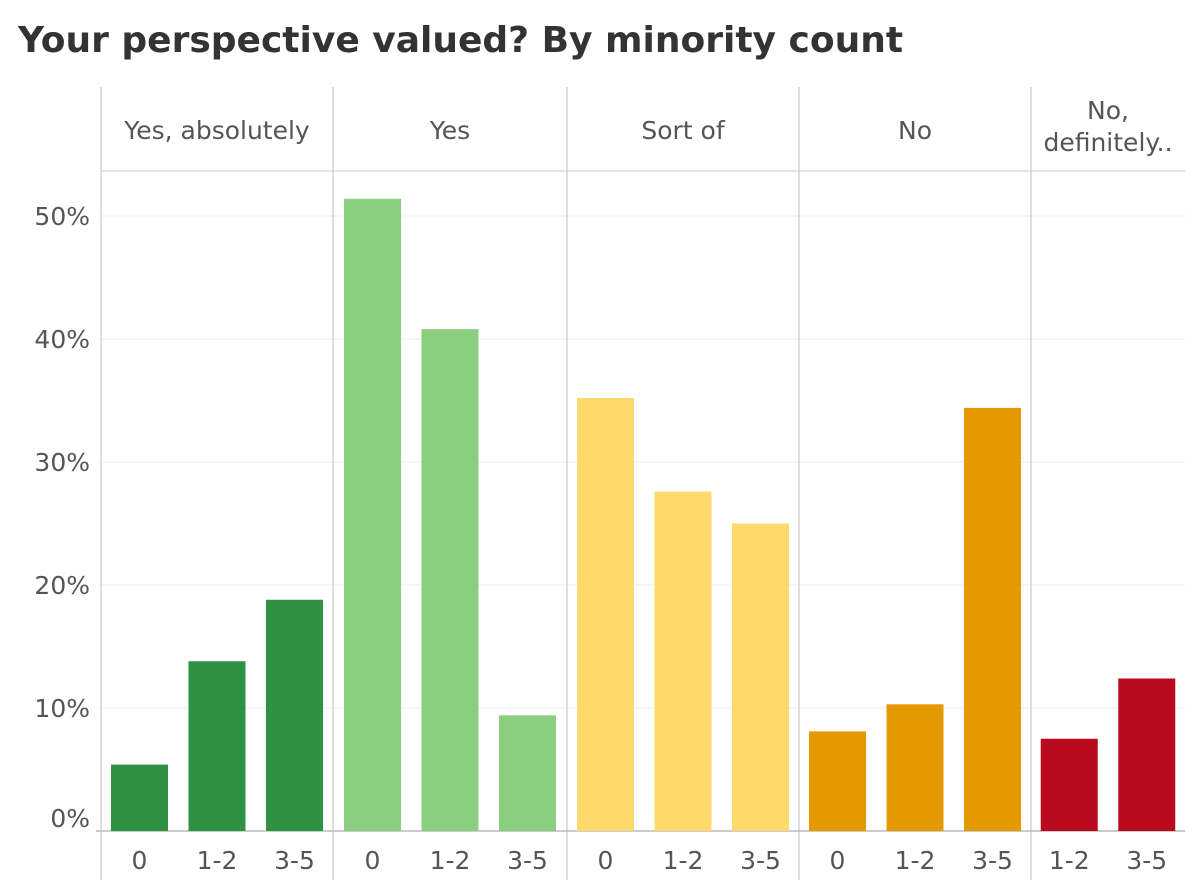 This screenshot has width=1200, height=891. I want to click on y-tick-label: 30%, so click(62, 462).